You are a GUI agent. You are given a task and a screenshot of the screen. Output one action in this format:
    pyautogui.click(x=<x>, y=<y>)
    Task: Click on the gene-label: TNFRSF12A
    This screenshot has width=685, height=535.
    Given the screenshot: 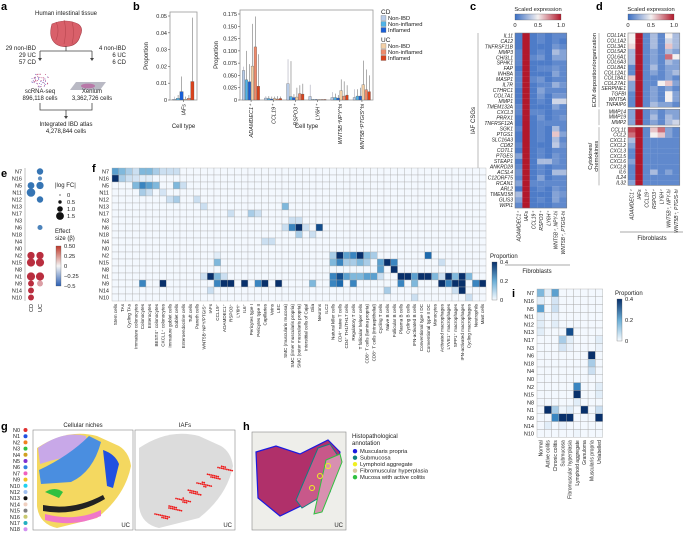 What is the action you would take?
    pyautogui.click(x=498, y=124)
    